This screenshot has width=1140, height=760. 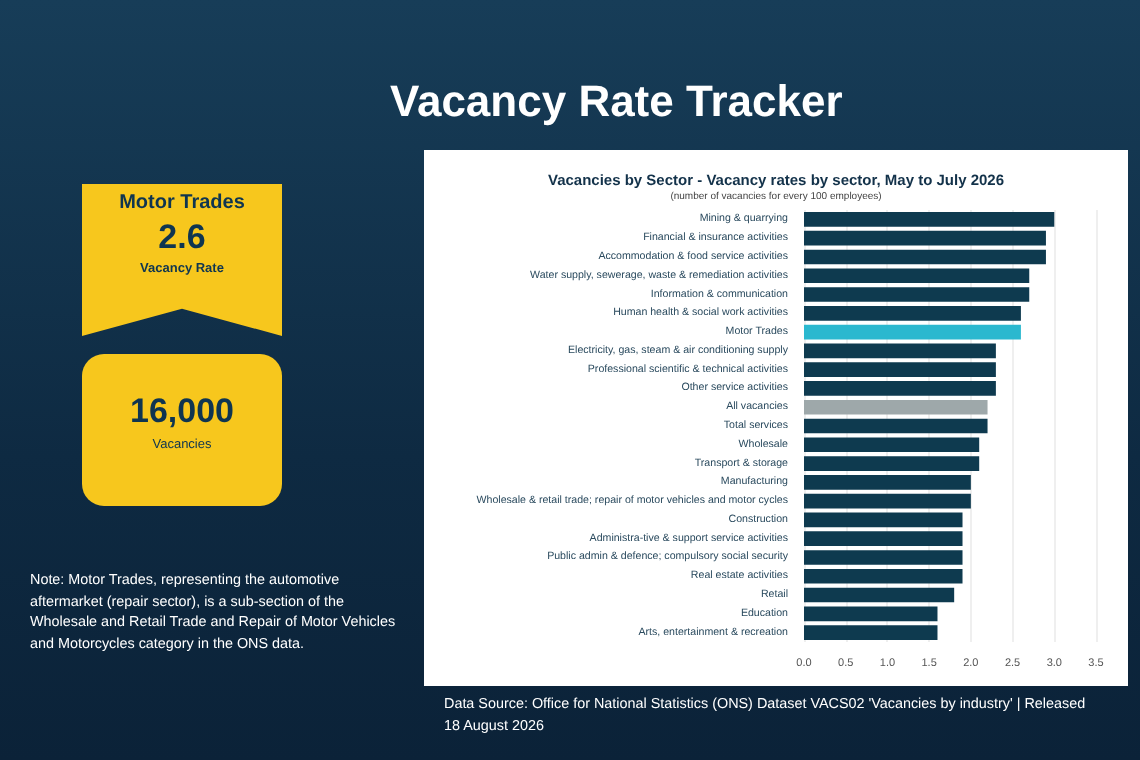 What do you see at coordinates (182, 238) in the screenshot?
I see `text: 2.6` at bounding box center [182, 238].